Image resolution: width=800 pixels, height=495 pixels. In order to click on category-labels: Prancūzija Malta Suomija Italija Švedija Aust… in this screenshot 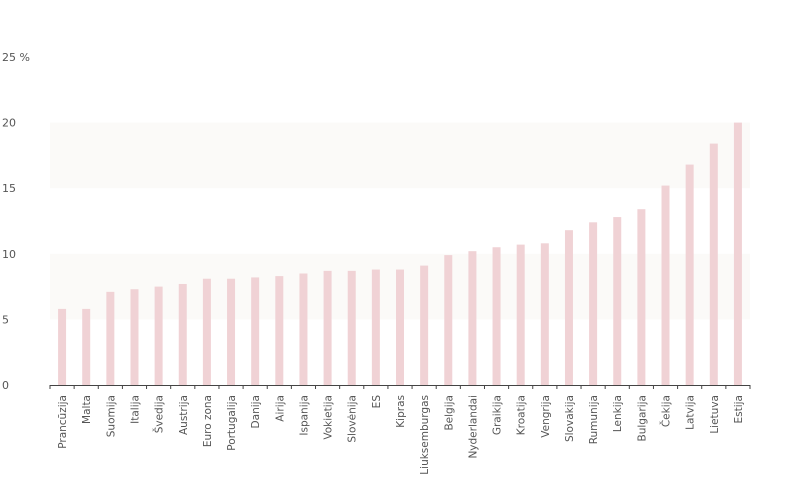, I will do `click(401, 435)`.